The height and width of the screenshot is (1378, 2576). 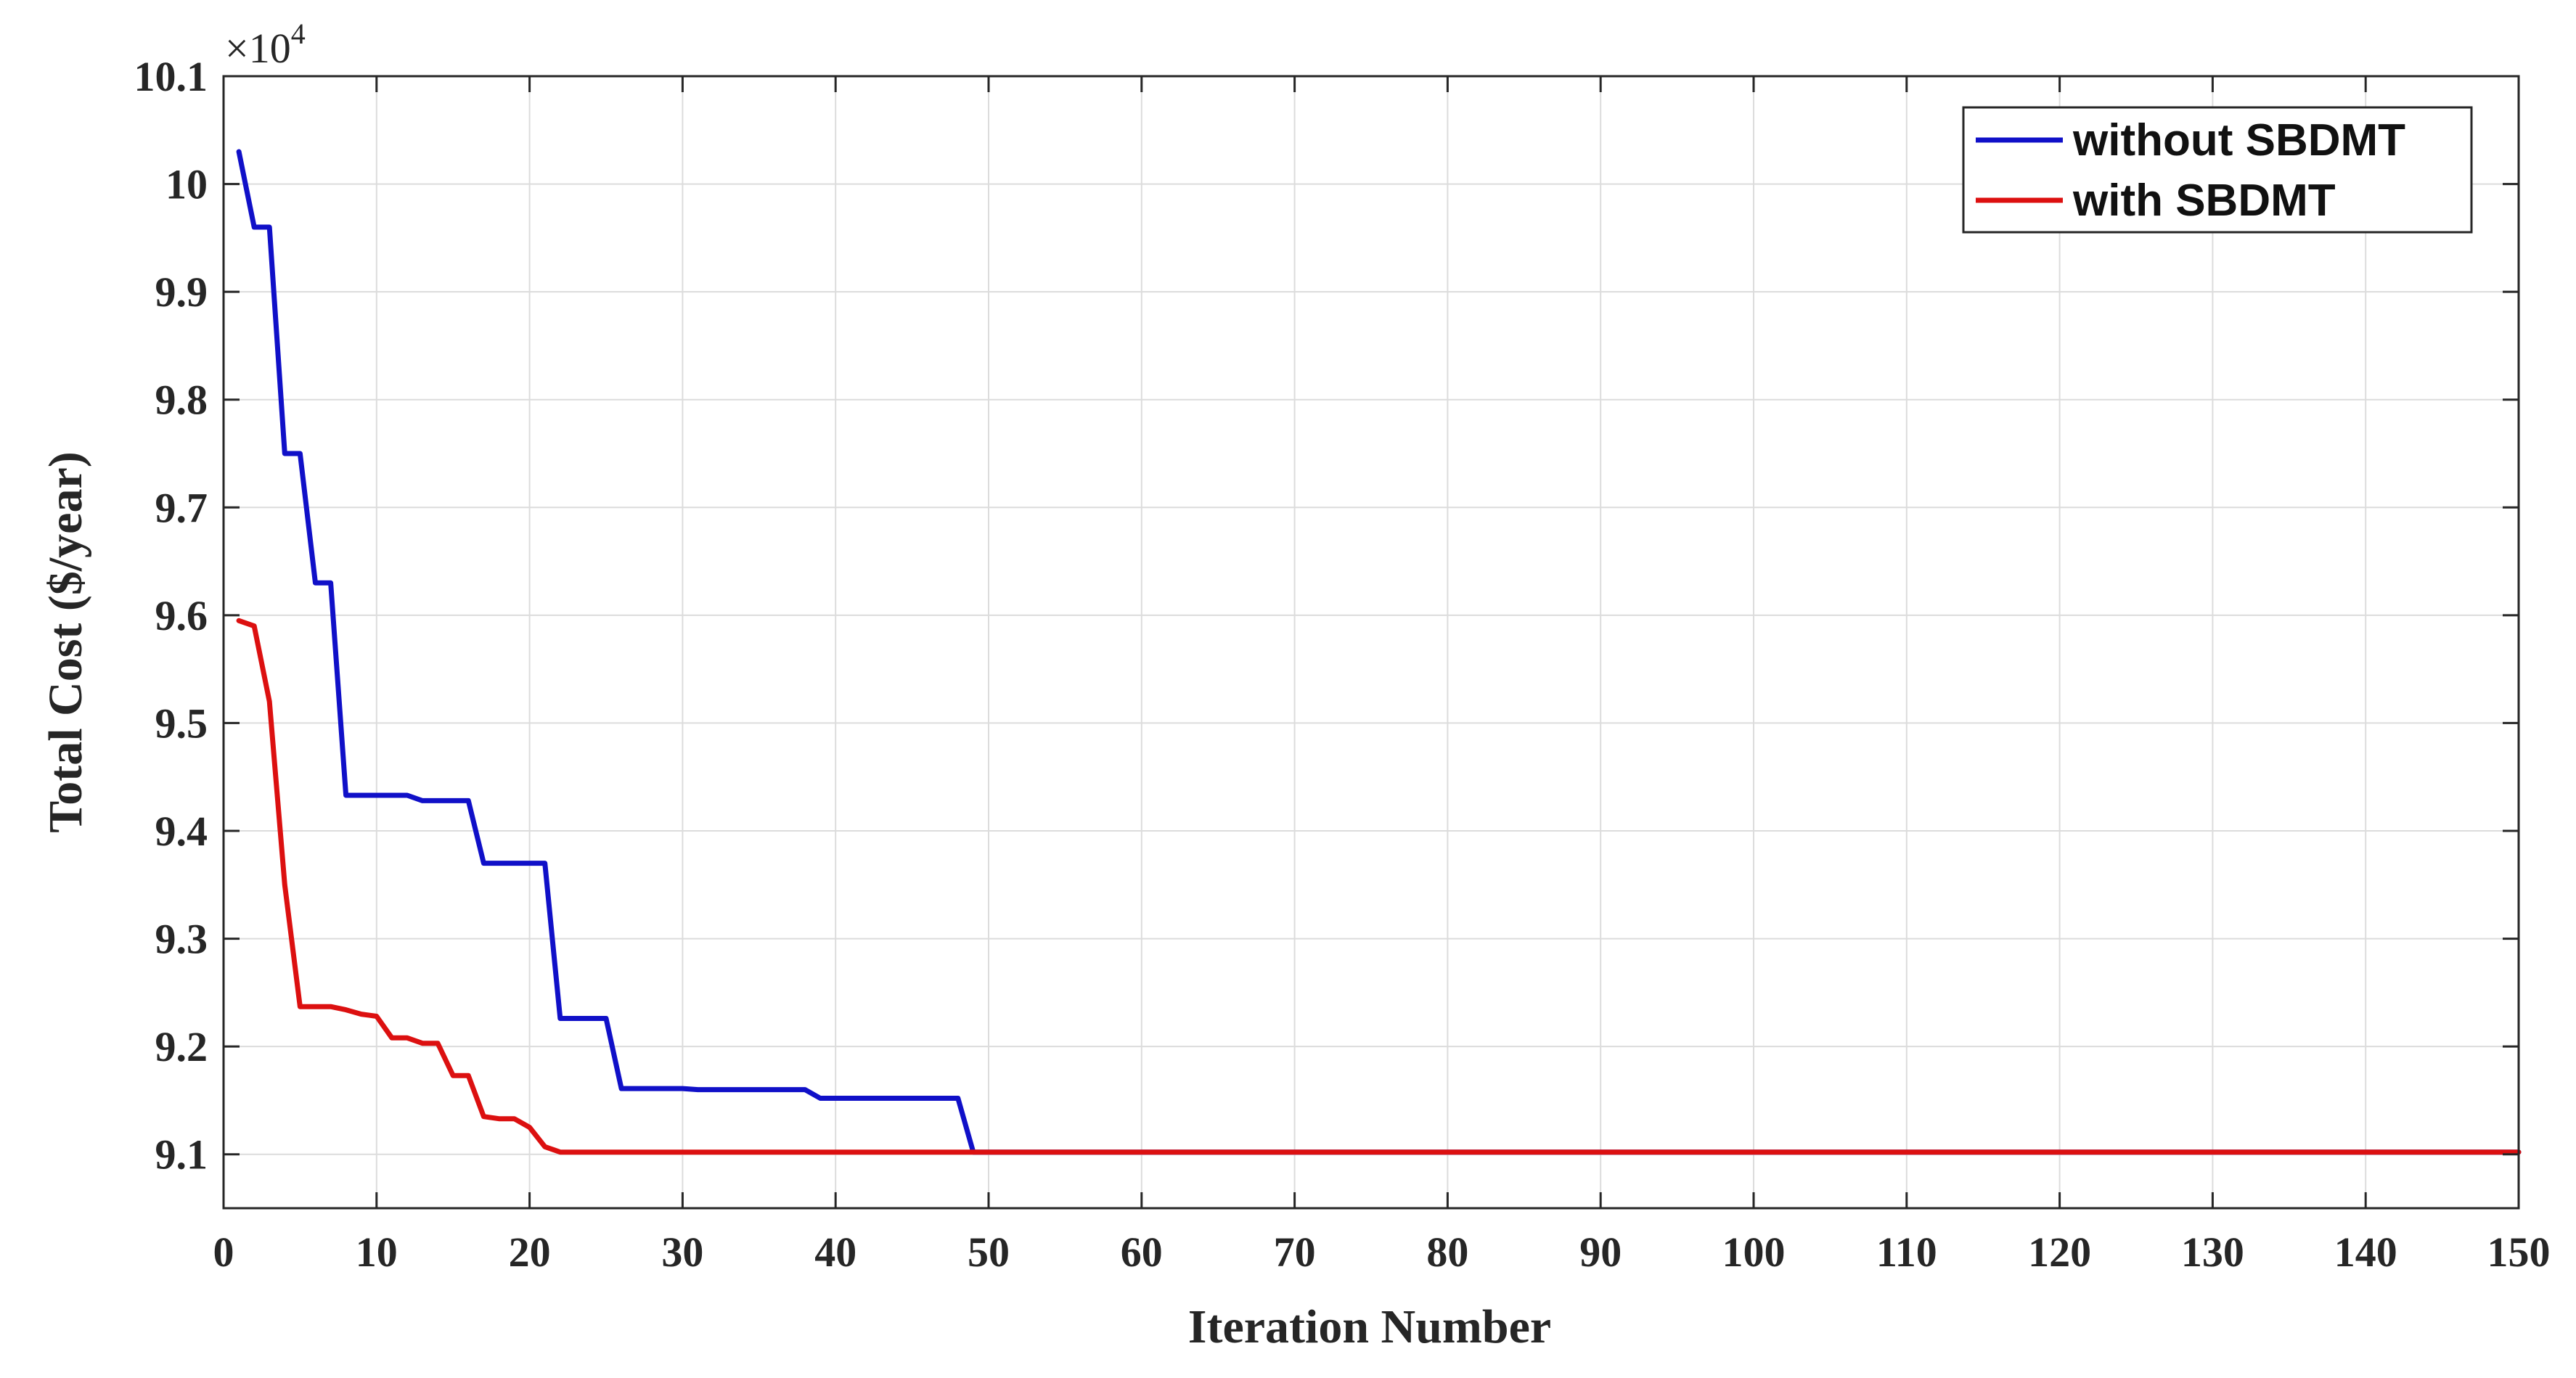 I want to click on x-axis-title: Iteration Number, so click(x=1370, y=1326).